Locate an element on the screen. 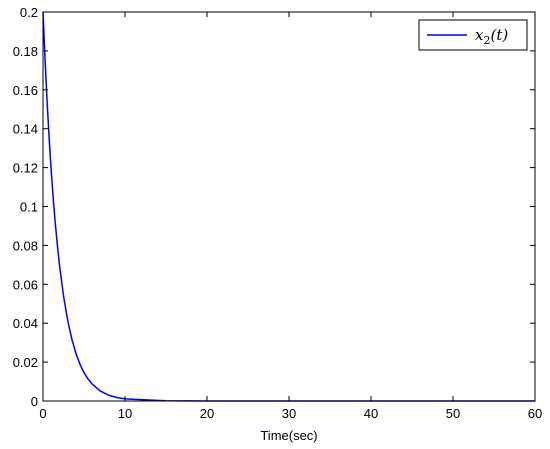 This screenshot has height=449, width=550. legend: x2(t) is located at coordinates (473, 35).